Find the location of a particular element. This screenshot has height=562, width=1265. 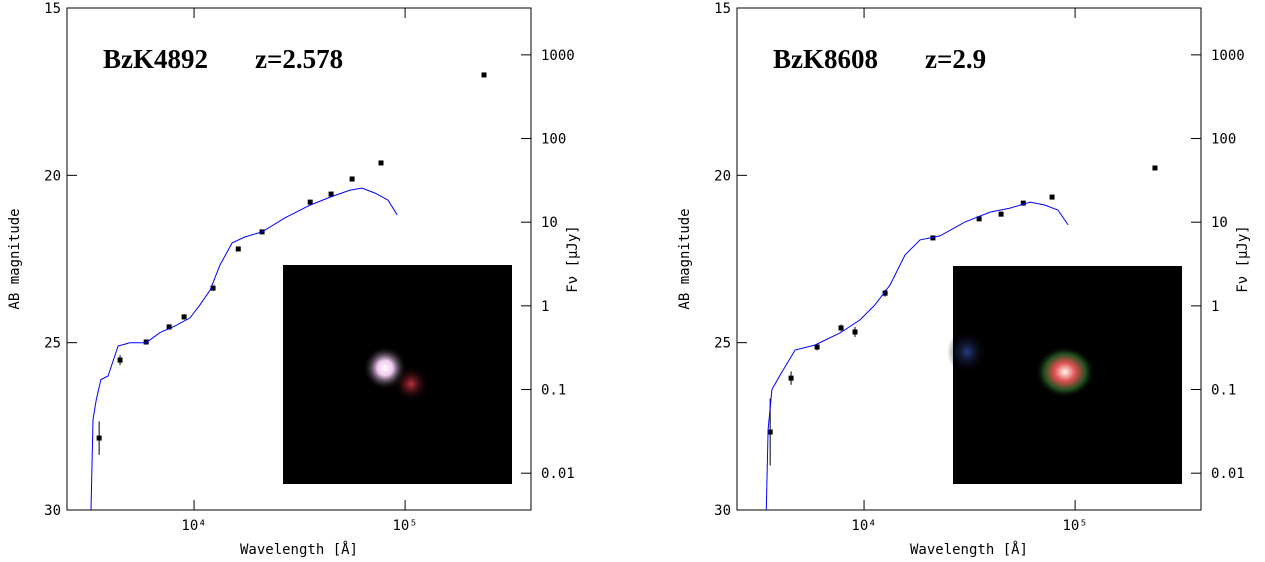

object-label: BzK4892 is located at coordinates (155, 59).